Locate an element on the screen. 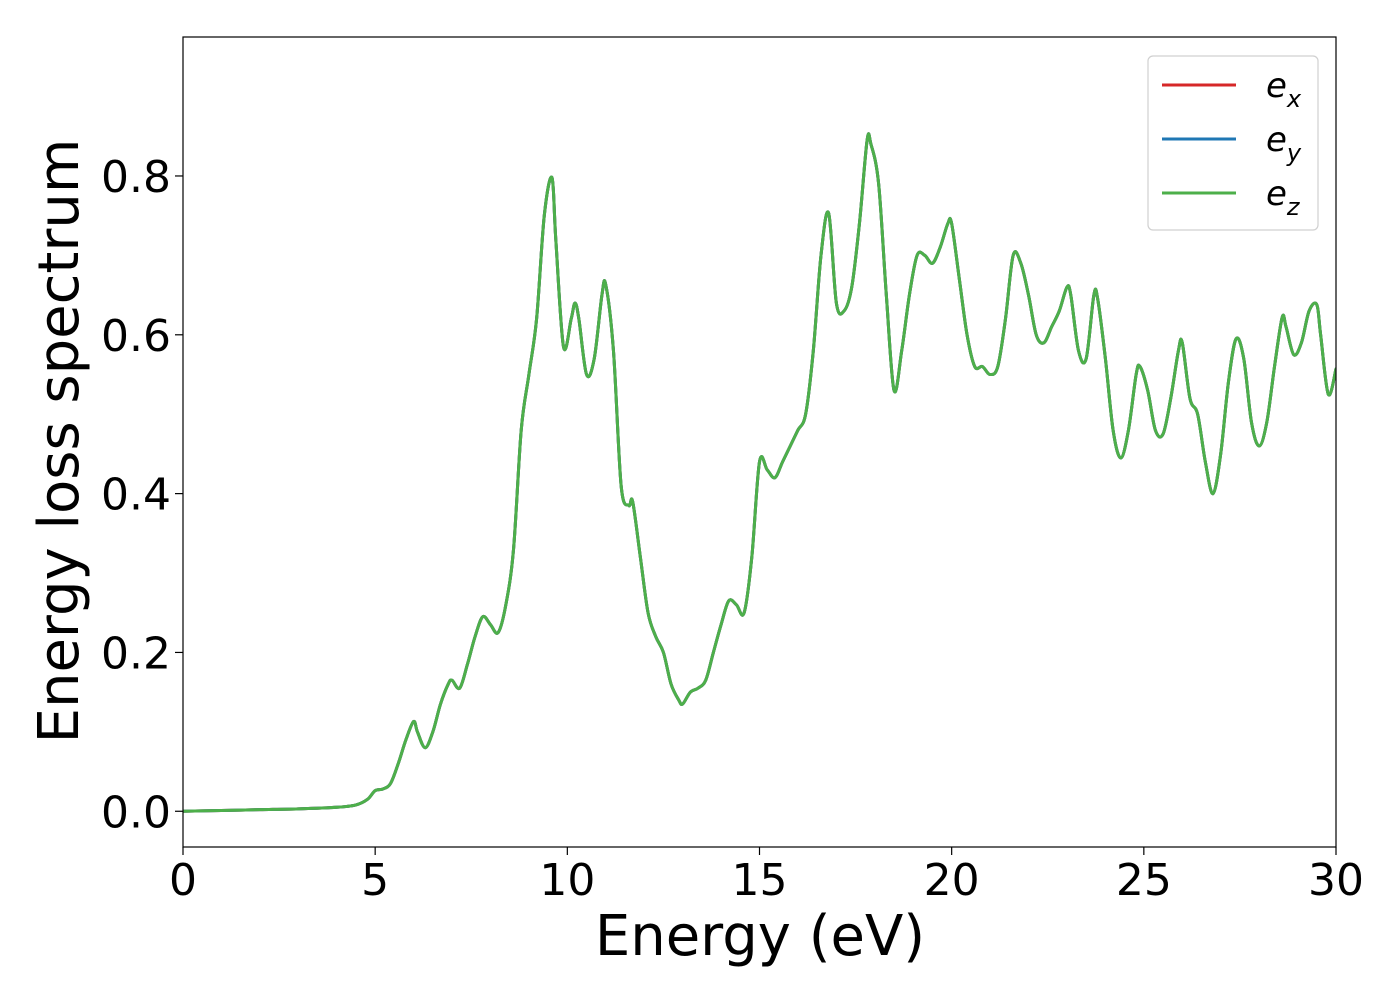 The width and height of the screenshot is (1400, 1000). legend-label-e-y: ey is located at coordinates (1284, 143).